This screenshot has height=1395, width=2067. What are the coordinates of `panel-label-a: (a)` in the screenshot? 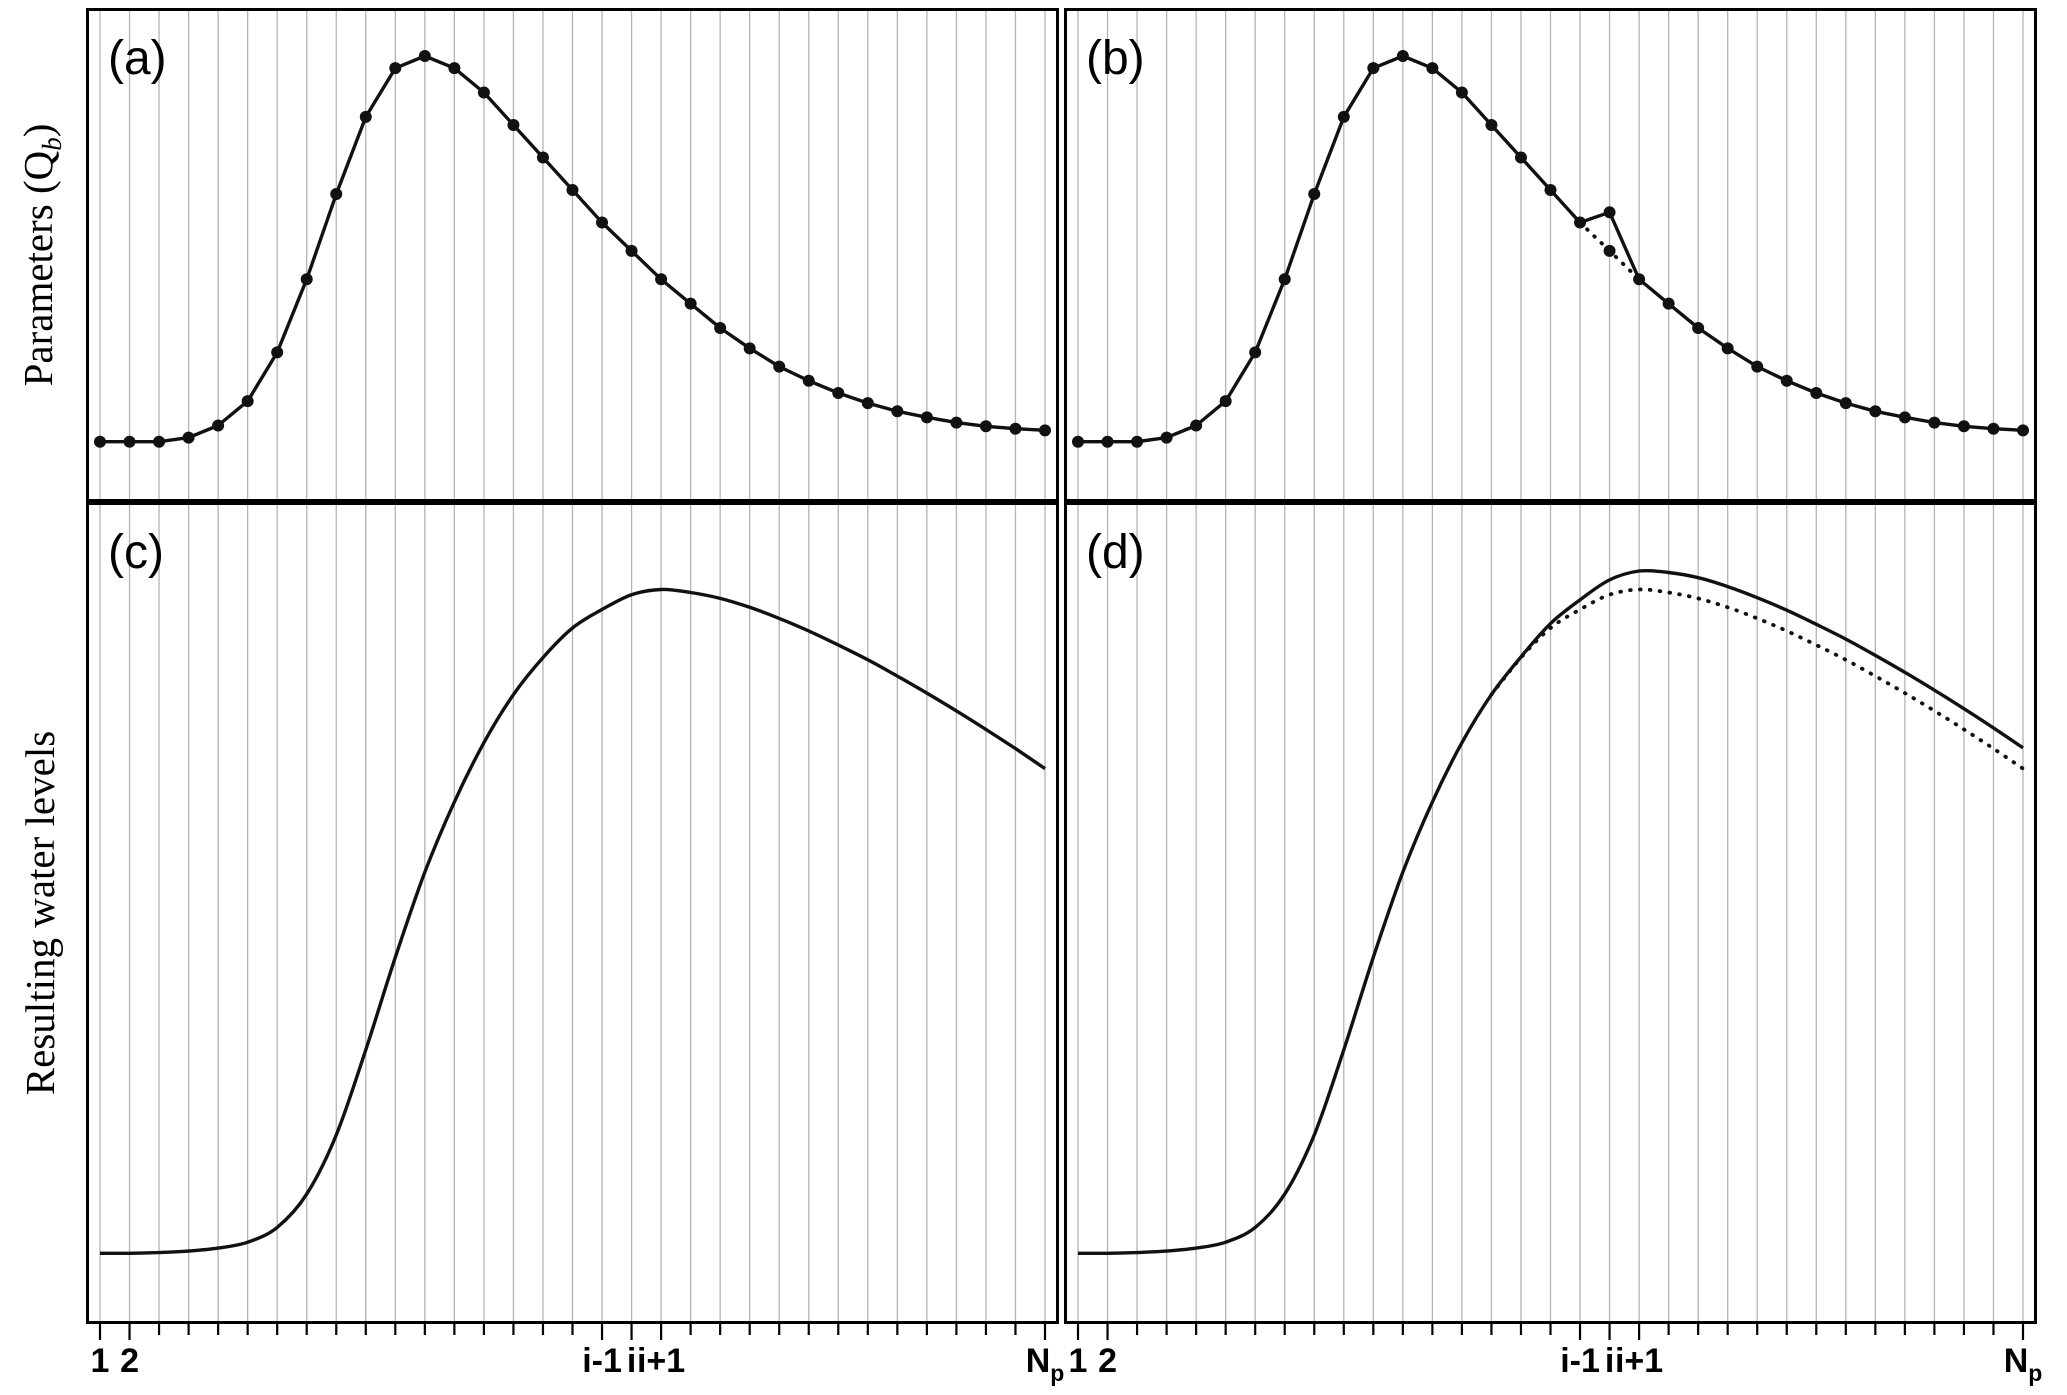 It's located at (137, 58).